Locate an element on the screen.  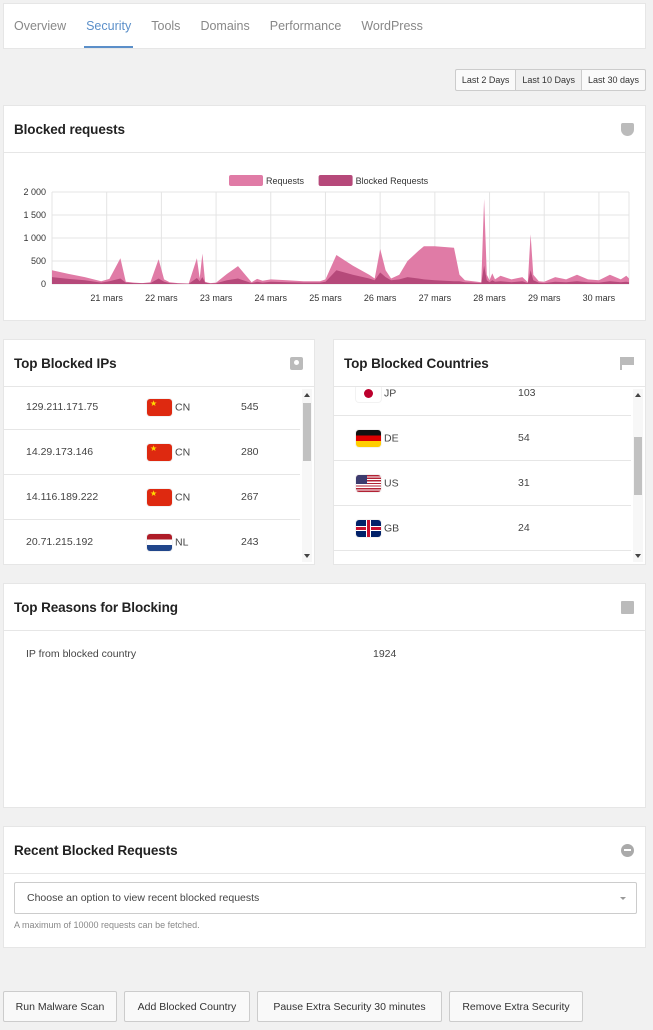
x-tick-label: 25 mars is located at coordinates (325, 298).